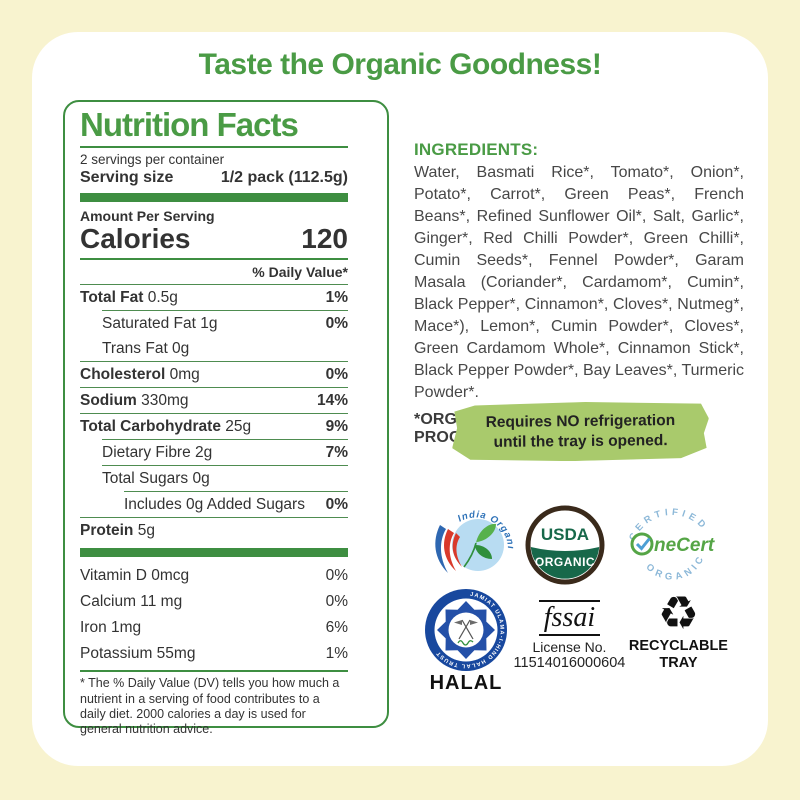 Image resolution: width=800 pixels, height=800 pixels. I want to click on fssai-logo-block: fssai License No. 11514016000604, so click(569, 636).